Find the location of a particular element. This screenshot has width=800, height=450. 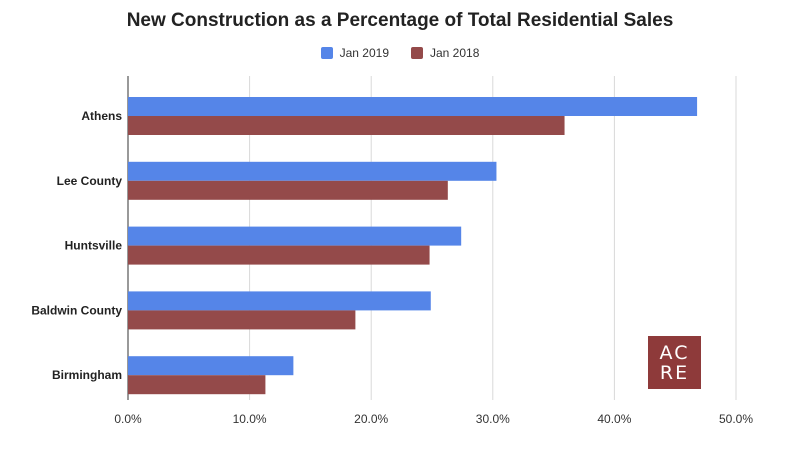

legend-swatch-jan-2019 is located at coordinates (326, 53).